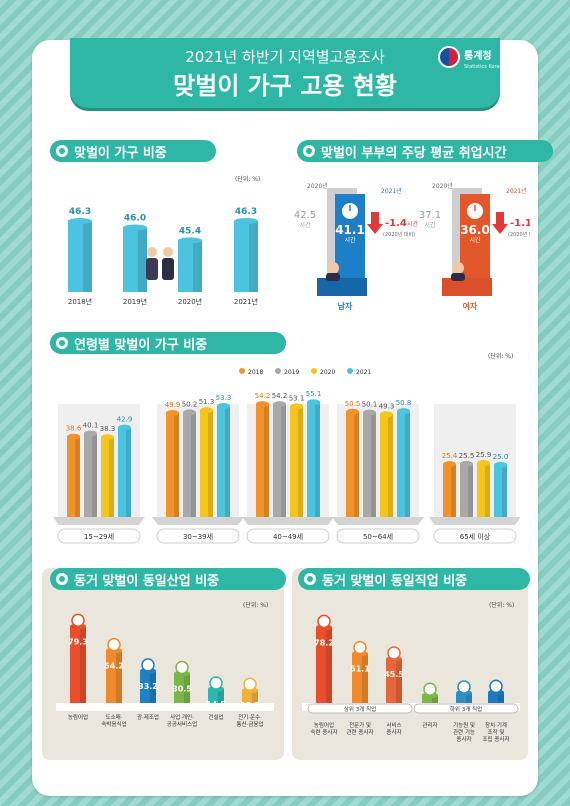  Describe the element at coordinates (246, 301) in the screenshot. I see `x-tick-label: 2021년` at that location.